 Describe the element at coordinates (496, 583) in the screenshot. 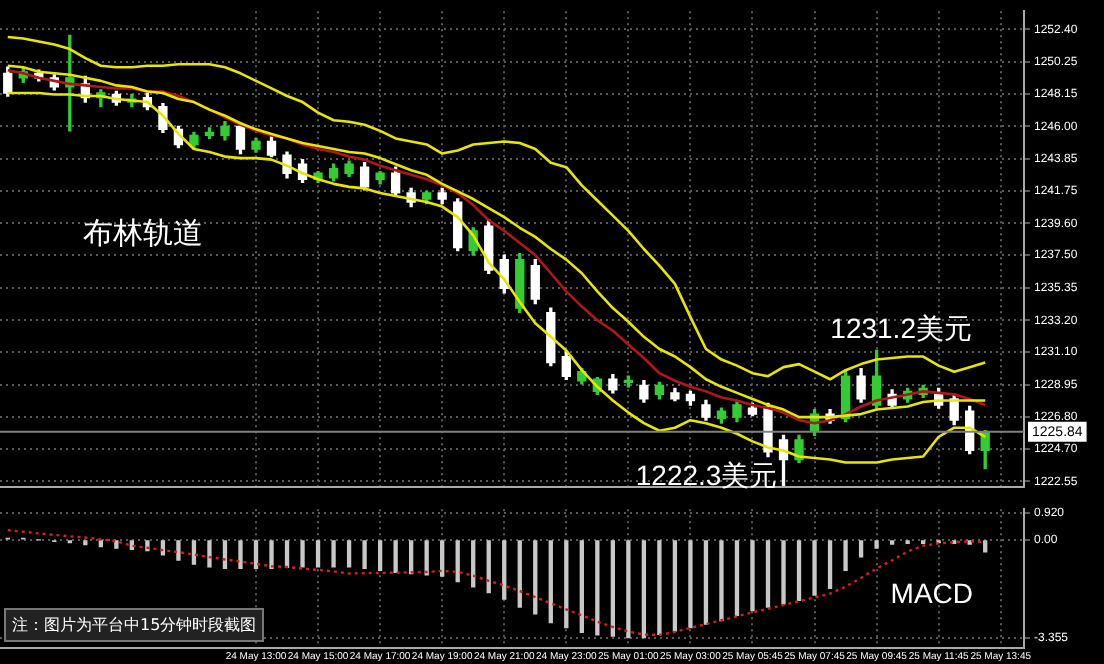

I see `line-series` at that location.